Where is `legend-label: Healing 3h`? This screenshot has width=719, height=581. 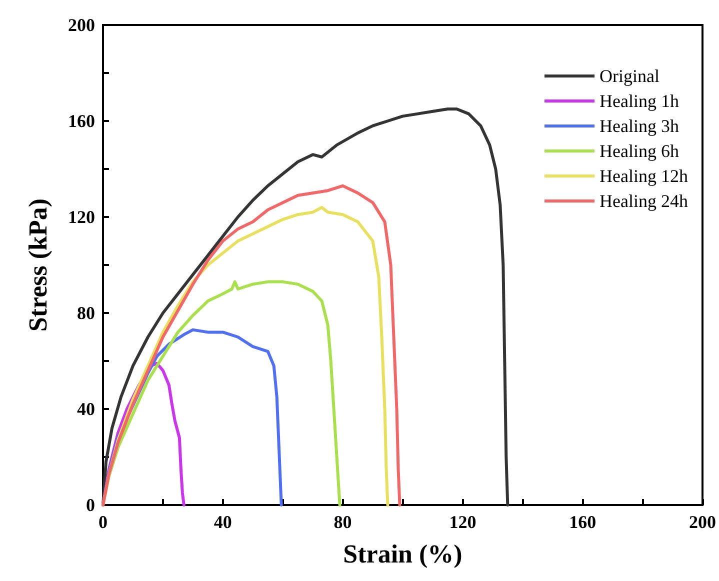
legend-label: Healing 3h is located at coordinates (640, 126).